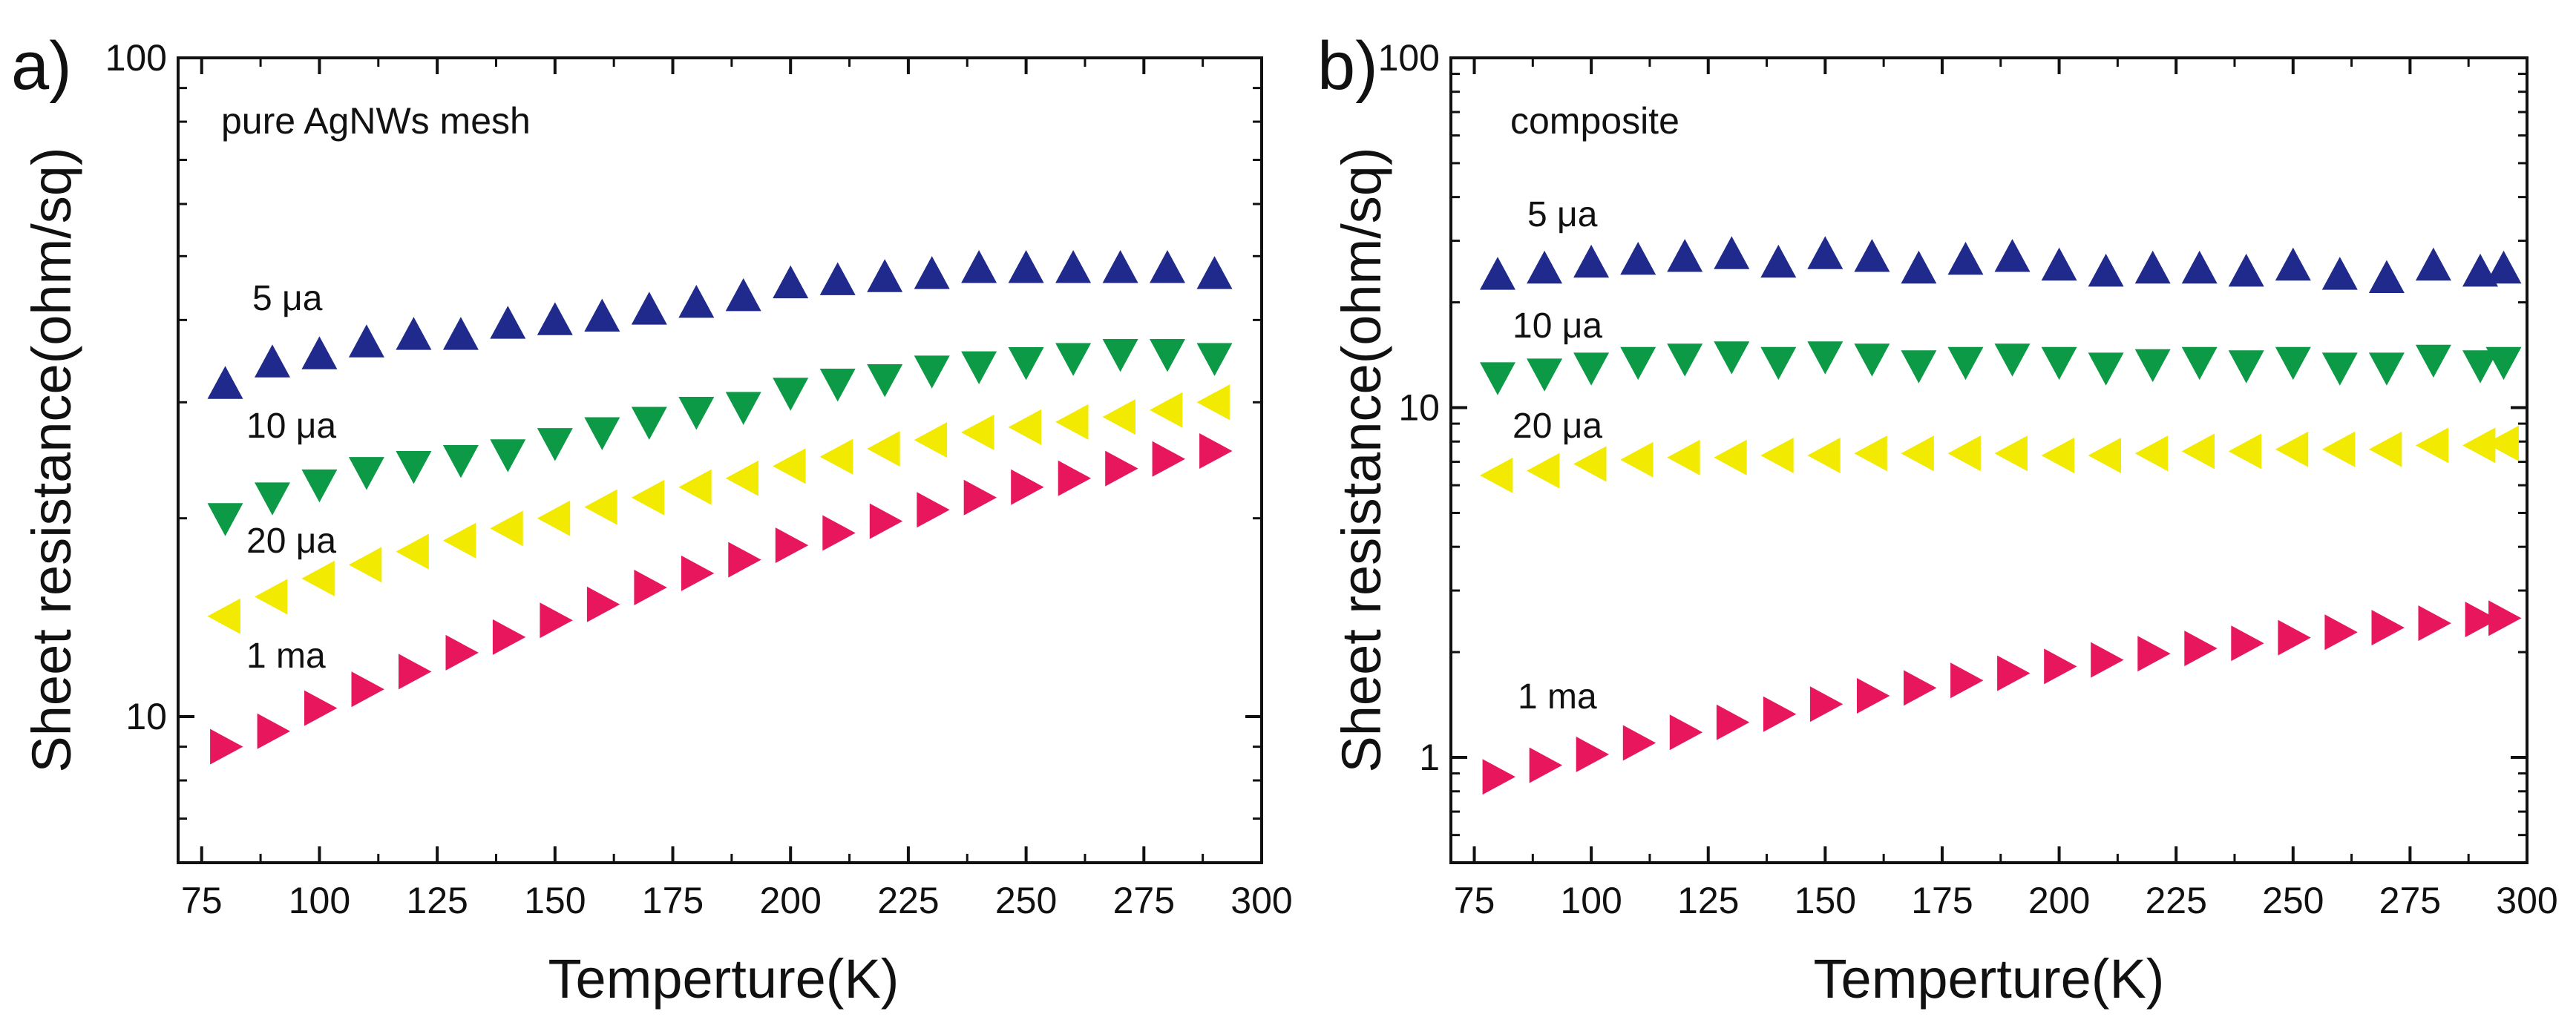  I want to click on series-label: 1 ma, so click(1558, 697).